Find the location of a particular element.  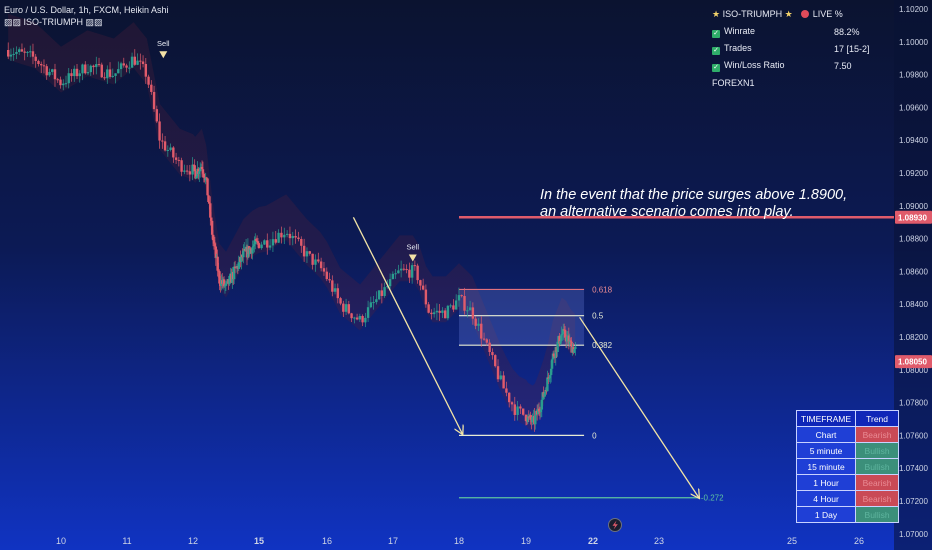

sell-label: Sell is located at coordinates (413, 247).